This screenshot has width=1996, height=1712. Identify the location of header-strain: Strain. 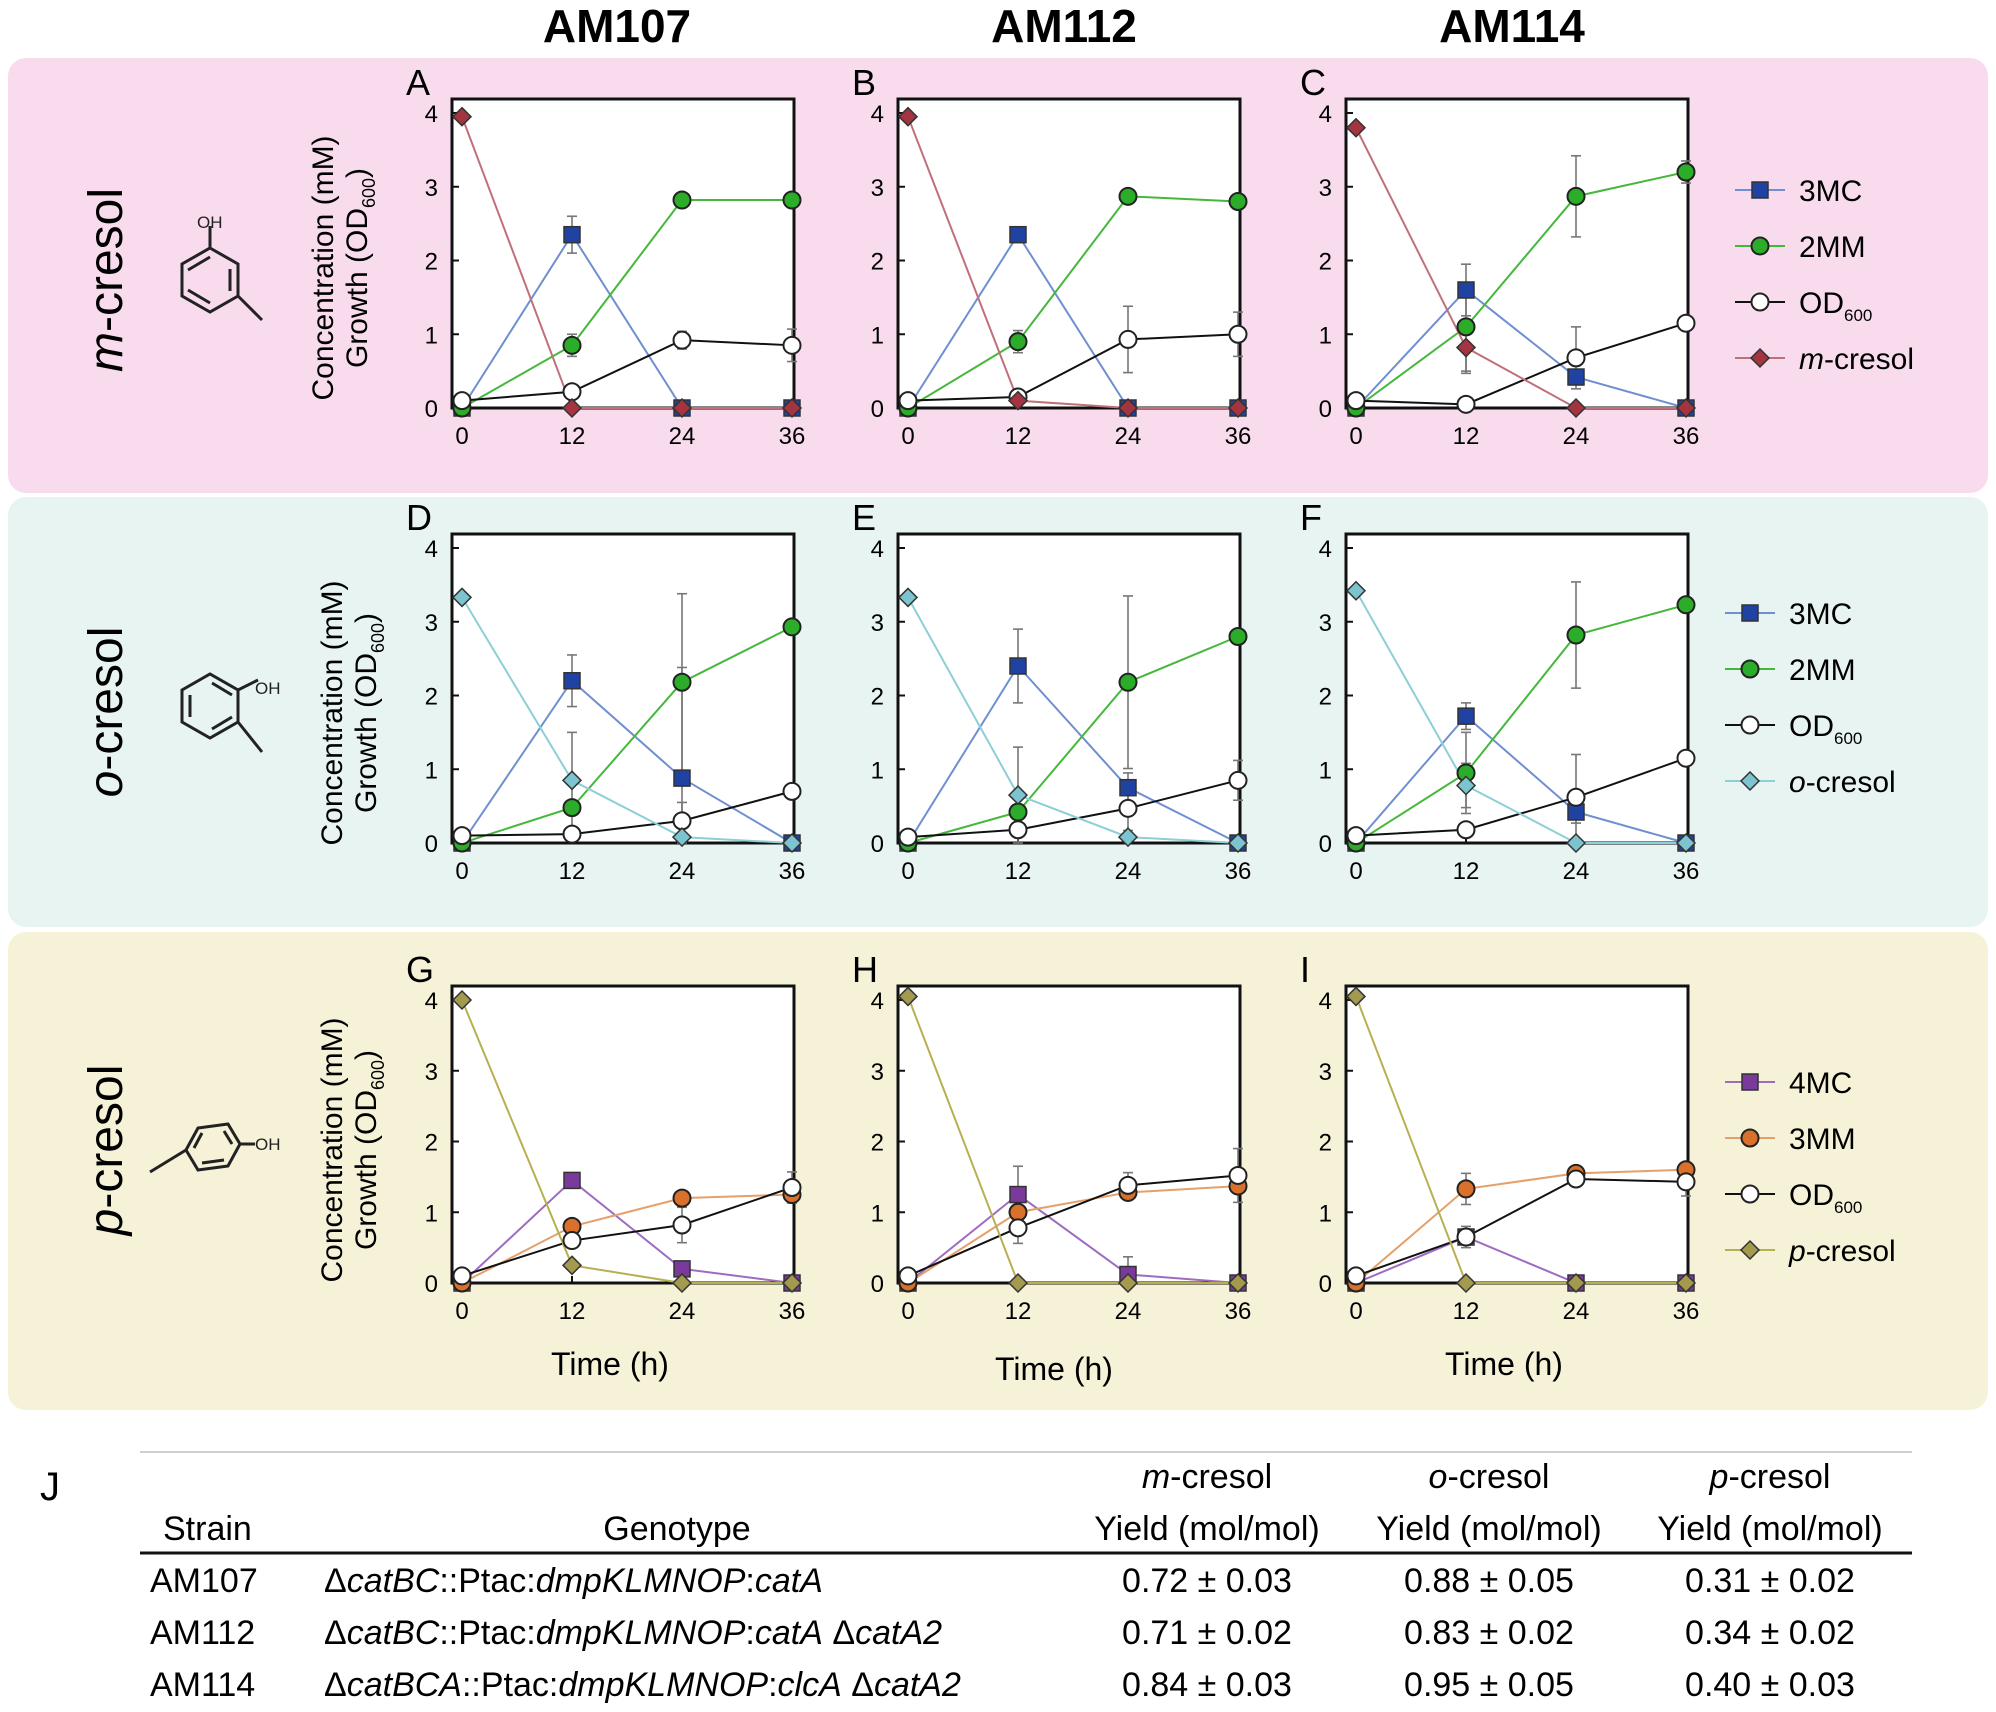
(207, 1529).